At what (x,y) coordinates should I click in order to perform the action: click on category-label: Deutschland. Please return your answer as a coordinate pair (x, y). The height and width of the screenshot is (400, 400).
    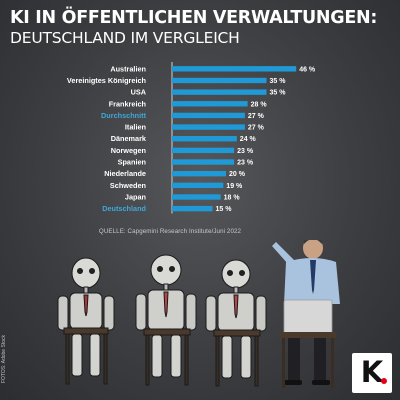
    Looking at the image, I should click on (124, 208).